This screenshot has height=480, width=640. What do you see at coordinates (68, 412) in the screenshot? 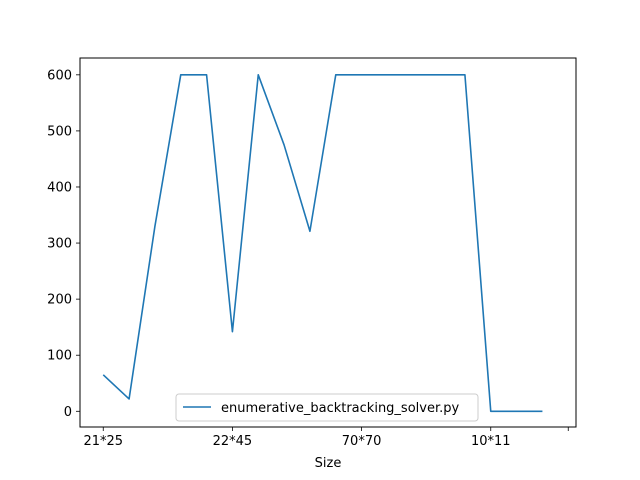
I see `y-tick-label: 0` at bounding box center [68, 412].